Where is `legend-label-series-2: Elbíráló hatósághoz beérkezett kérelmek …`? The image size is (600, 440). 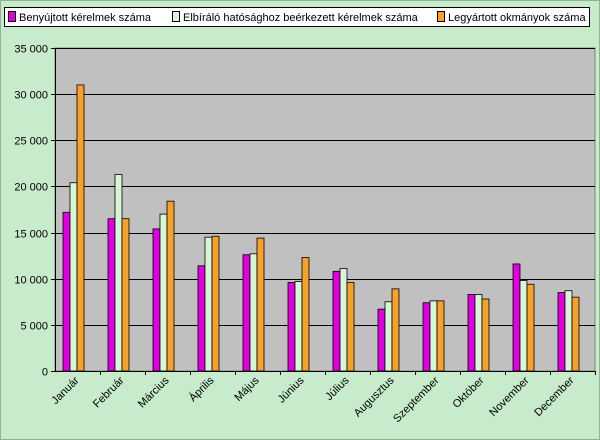
legend-label-series-2: Elbíráló hatósághoz beérkezett kérelmek … is located at coordinates (300, 18).